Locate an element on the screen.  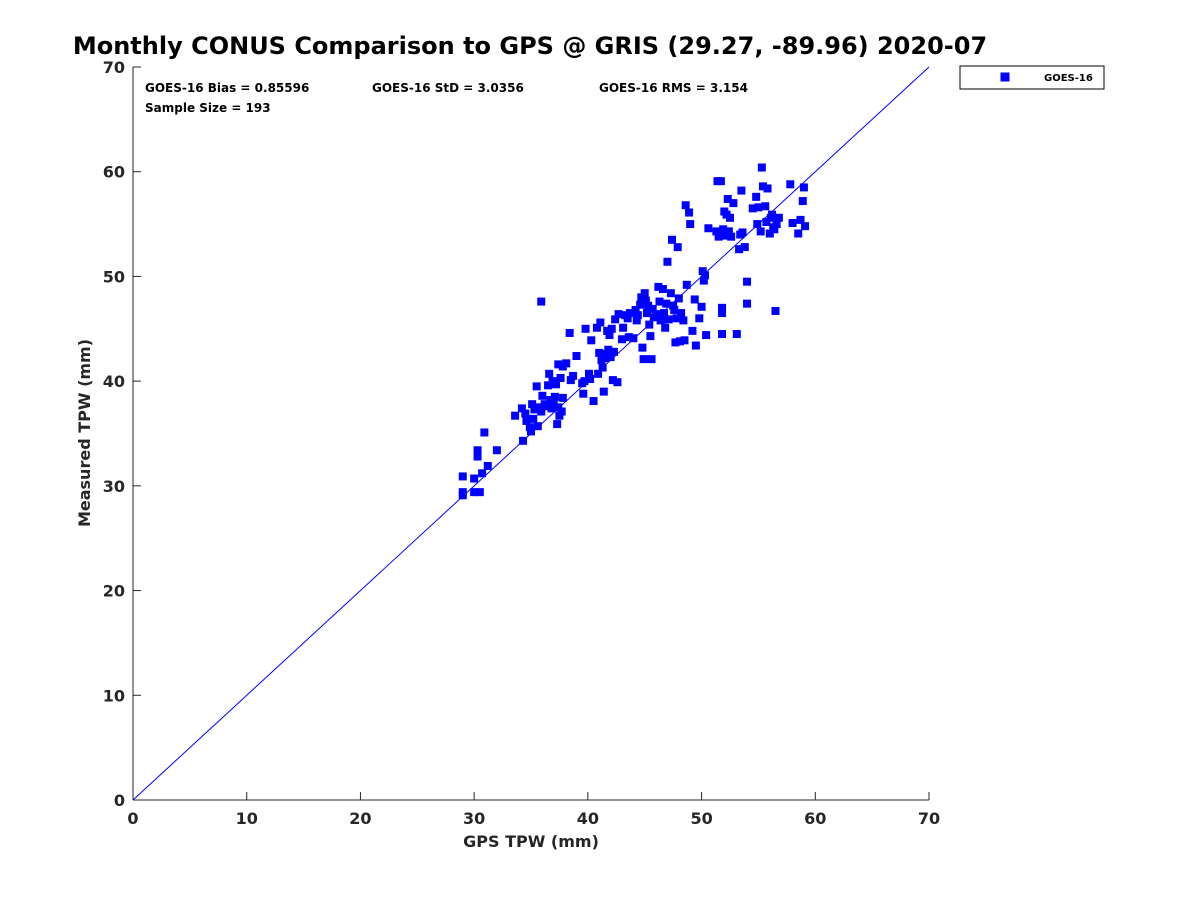
stat-std: GOES-16 StD = 3.0356 is located at coordinates (448, 88).